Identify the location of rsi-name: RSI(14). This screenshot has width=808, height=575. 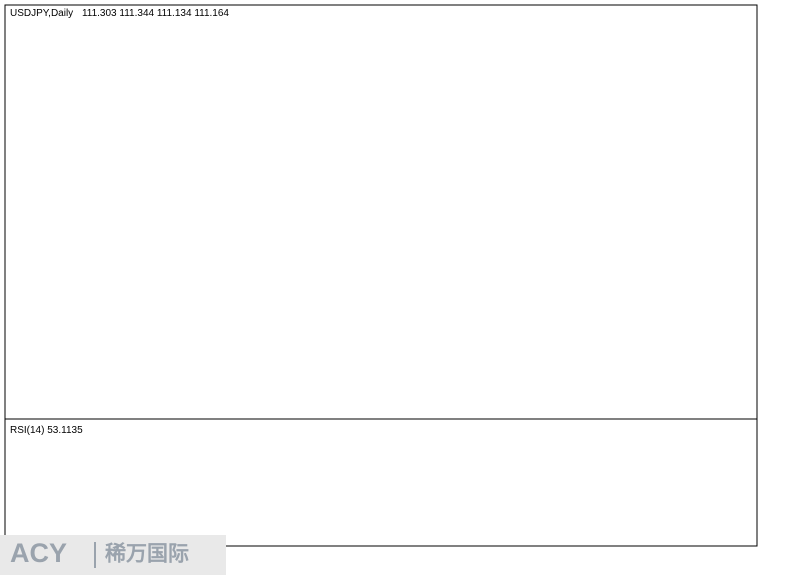
(27, 430).